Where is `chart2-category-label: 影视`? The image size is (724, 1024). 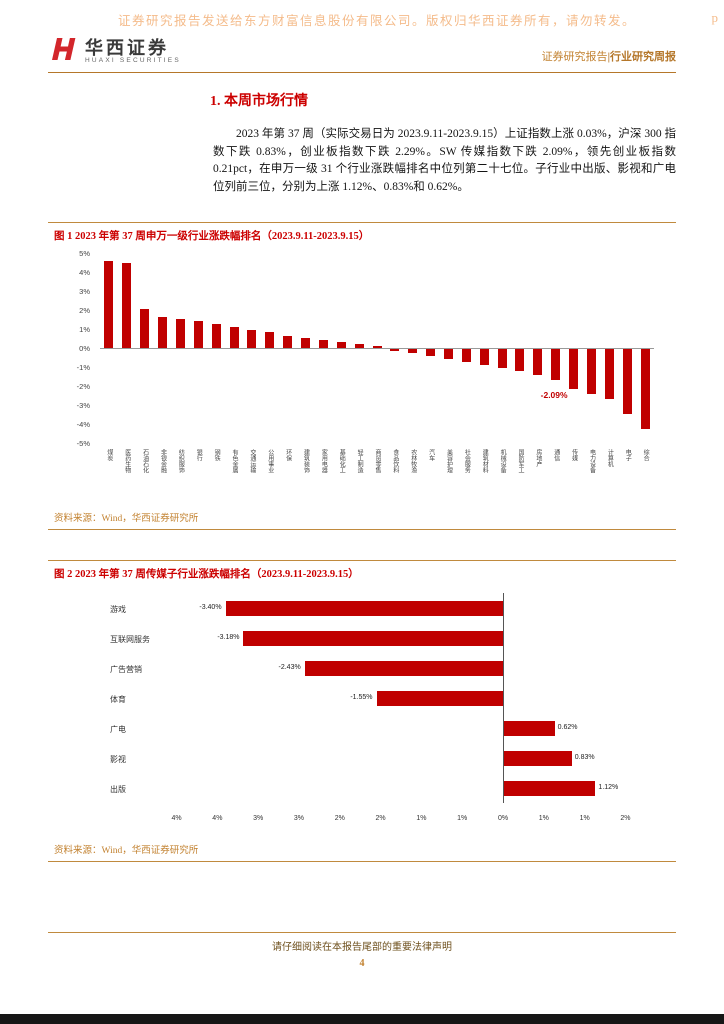 chart2-category-label: 影视 is located at coordinates (118, 759).